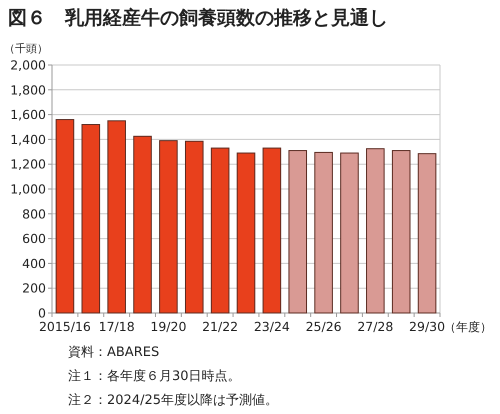 This screenshot has width=500, height=414. Describe the element at coordinates (42, 313) in the screenshot. I see `y-tick-label: 0` at that location.